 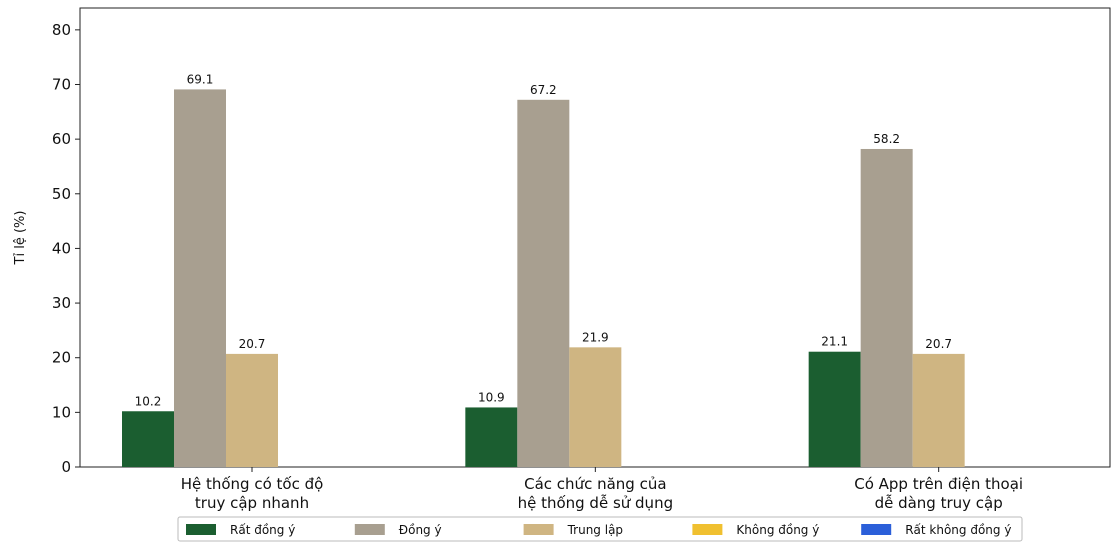 What do you see at coordinates (886, 139) in the screenshot?
I see `data-label: 58.2` at bounding box center [886, 139].